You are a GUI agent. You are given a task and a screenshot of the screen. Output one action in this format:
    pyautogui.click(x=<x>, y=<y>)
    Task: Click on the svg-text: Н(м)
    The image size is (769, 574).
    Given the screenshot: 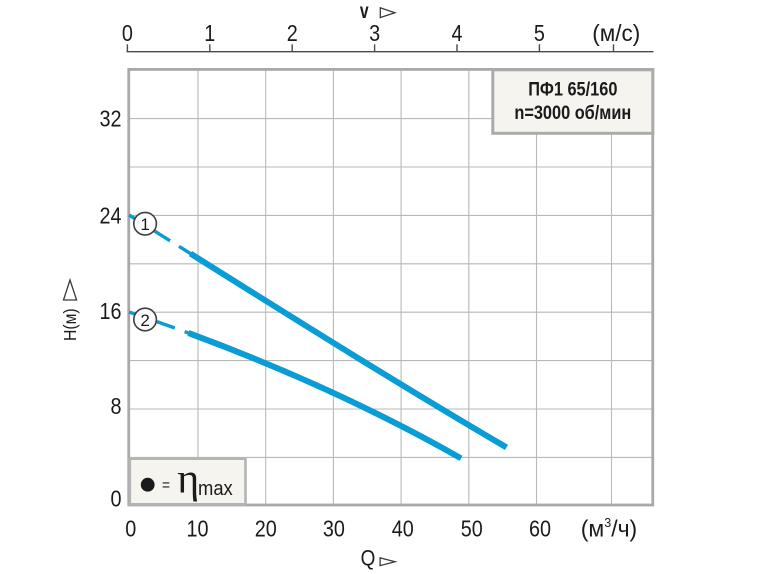 What is the action you would take?
    pyautogui.click(x=70, y=324)
    